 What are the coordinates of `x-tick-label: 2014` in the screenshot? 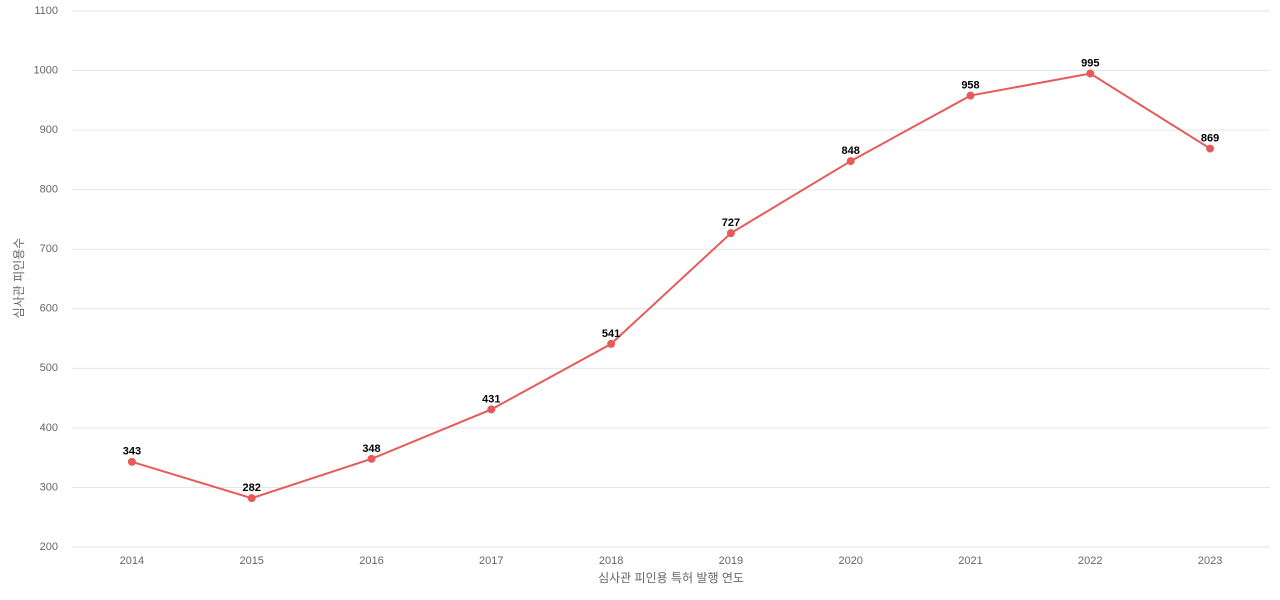 It's located at (132, 561).